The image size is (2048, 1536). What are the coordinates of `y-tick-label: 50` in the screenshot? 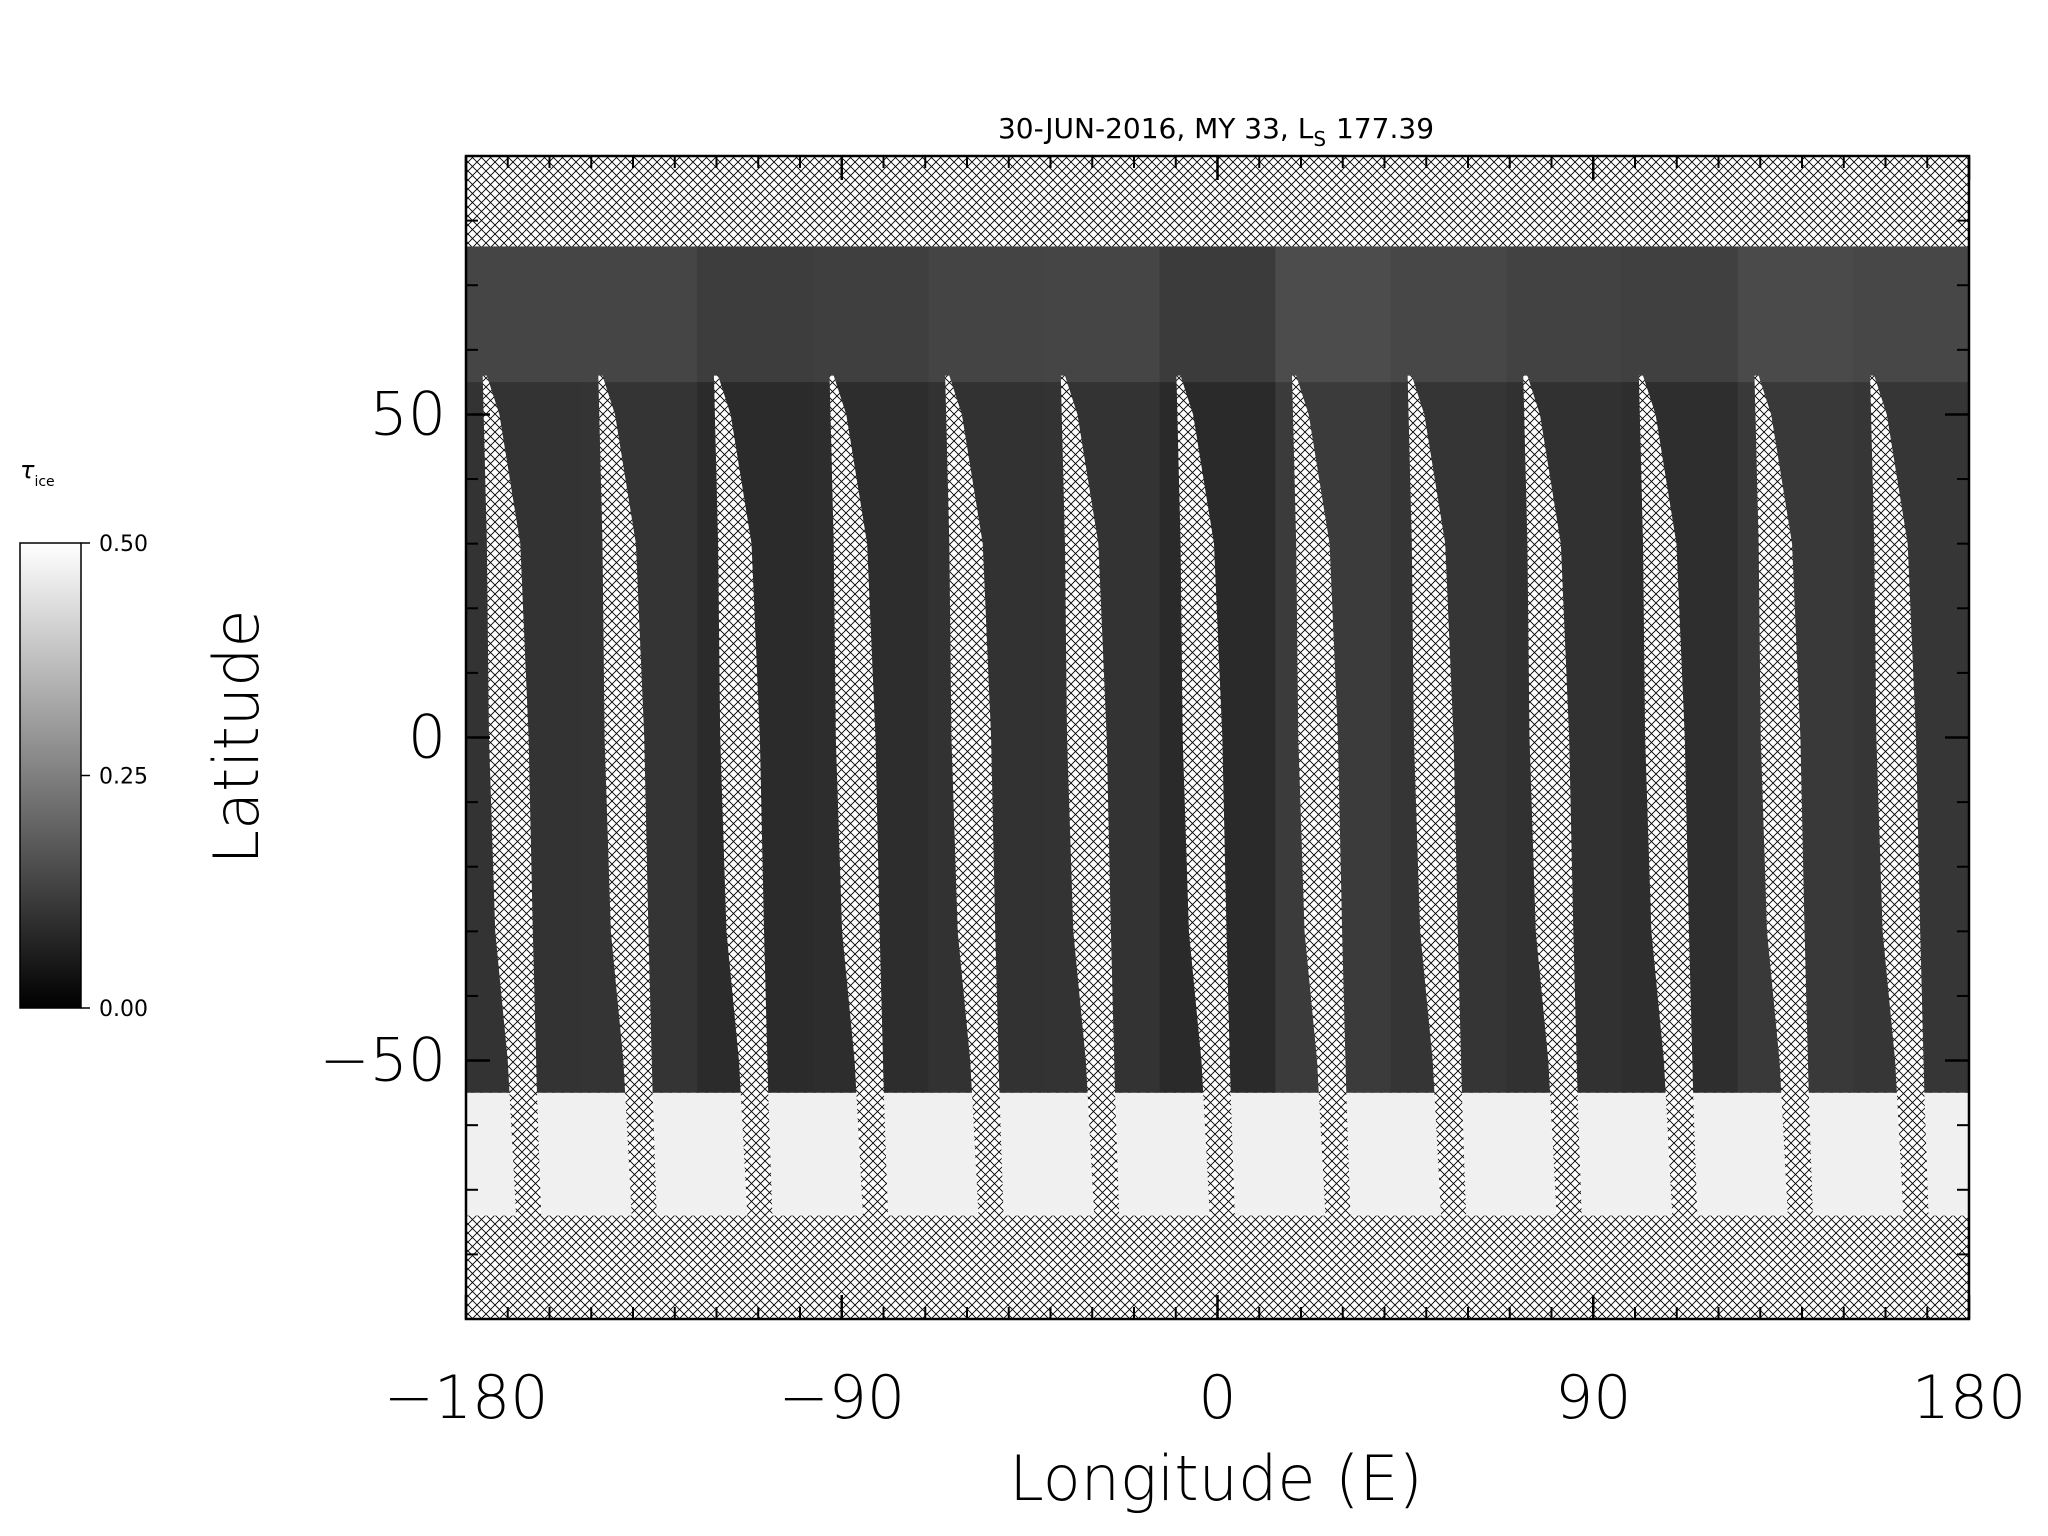 It's located at (408, 414).